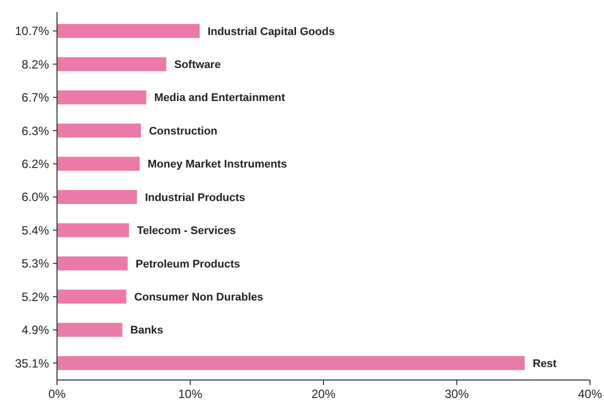 The width and height of the screenshot is (604, 410). I want to click on y-tick-label: 6.3%, so click(36, 131).